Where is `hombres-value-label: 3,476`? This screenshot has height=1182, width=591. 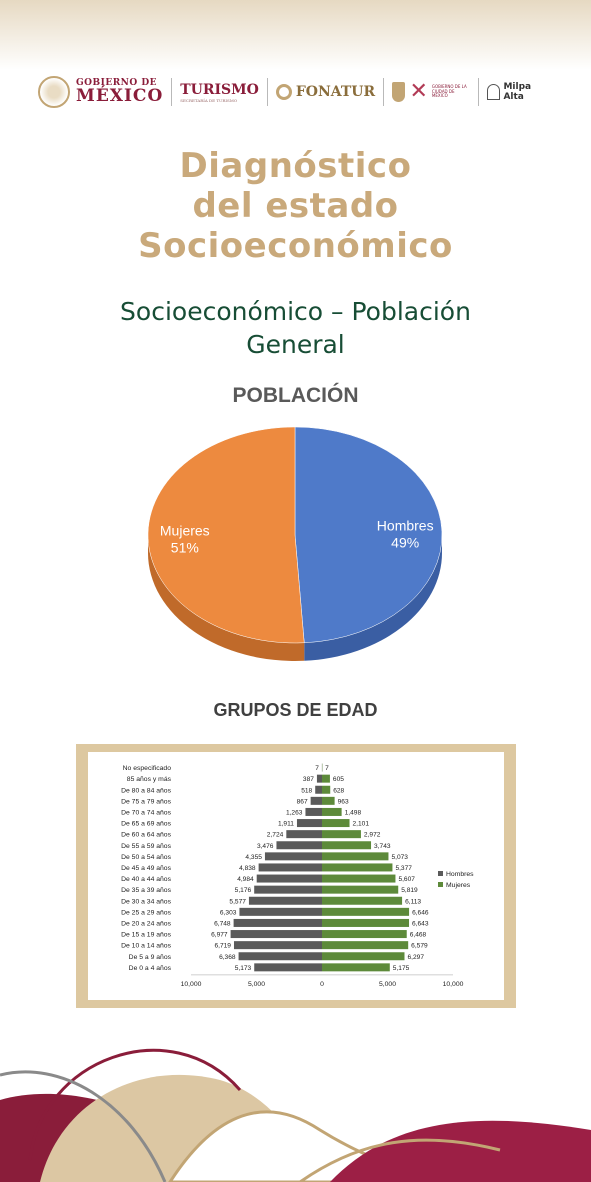
hombres-value-label: 3,476 is located at coordinates (265, 846).